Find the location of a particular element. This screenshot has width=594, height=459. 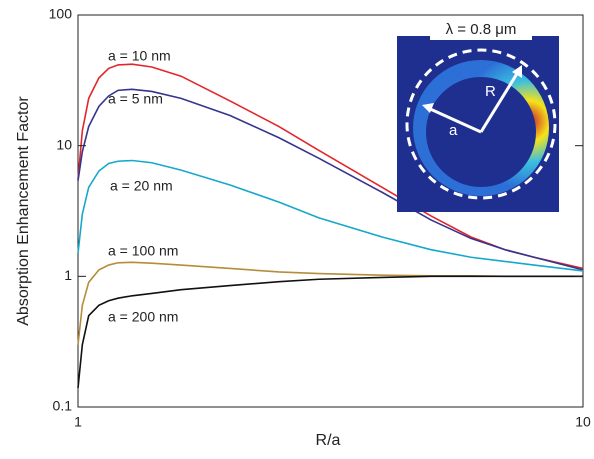

y-tick-label: 1 is located at coordinates (68, 275).